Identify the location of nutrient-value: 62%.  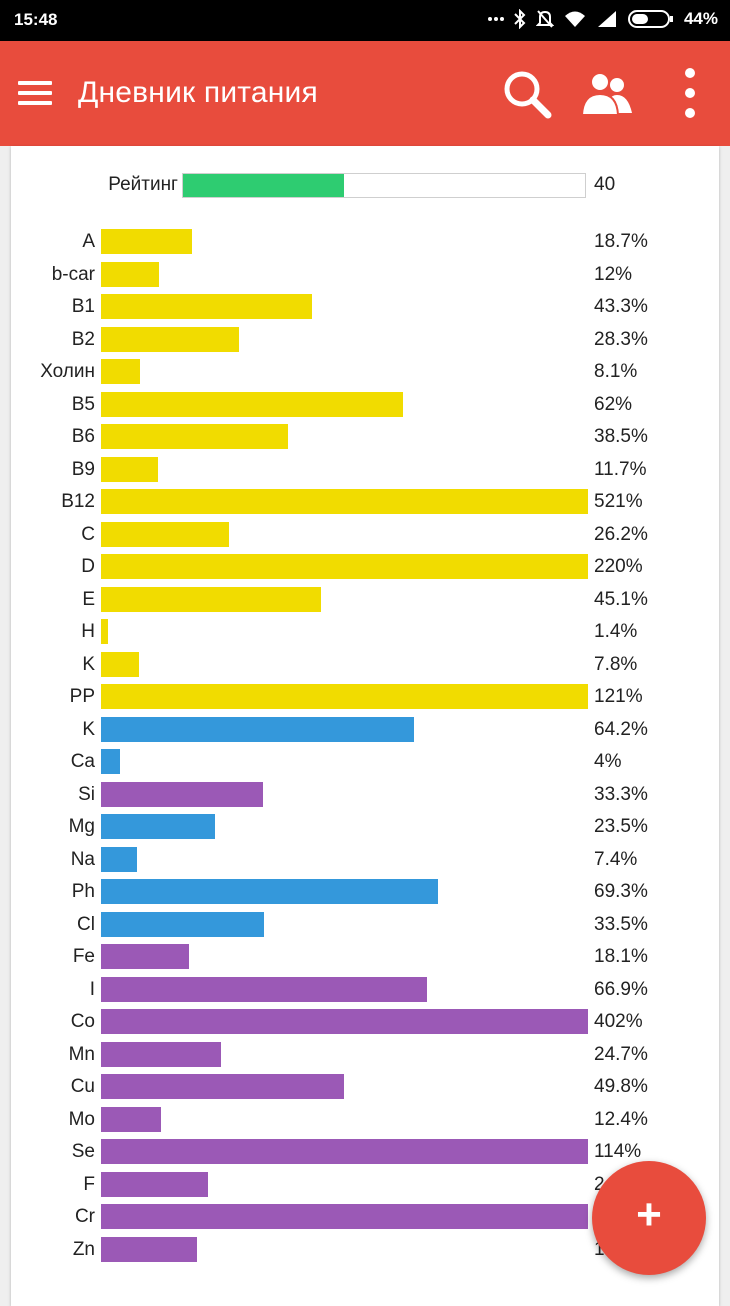
(613, 404).